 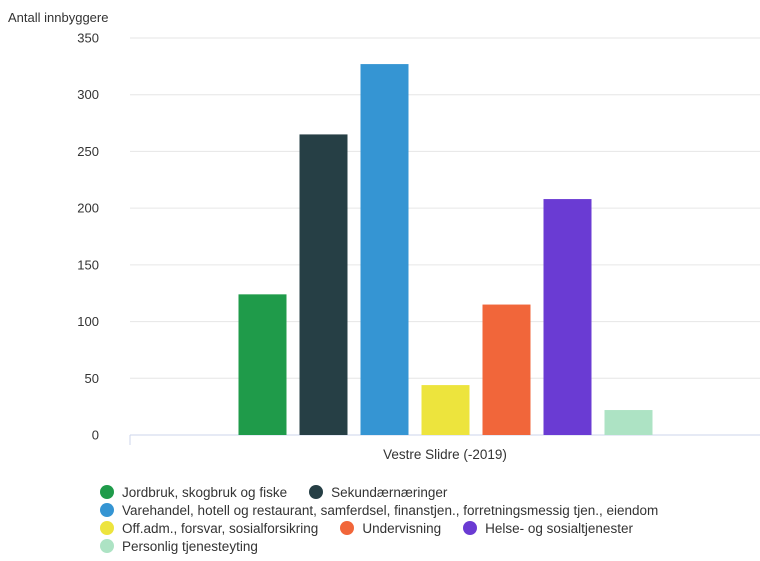 I want to click on legend-label: Helse- og sosialtjenester, so click(x=559, y=528).